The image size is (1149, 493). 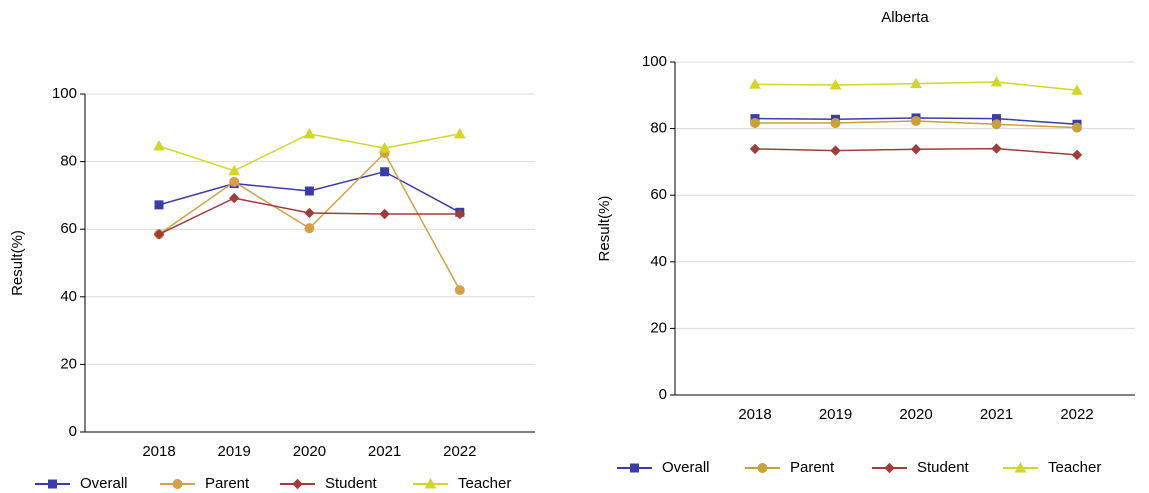 What do you see at coordinates (905, 17) in the screenshot?
I see `chart-title: Alberta` at bounding box center [905, 17].